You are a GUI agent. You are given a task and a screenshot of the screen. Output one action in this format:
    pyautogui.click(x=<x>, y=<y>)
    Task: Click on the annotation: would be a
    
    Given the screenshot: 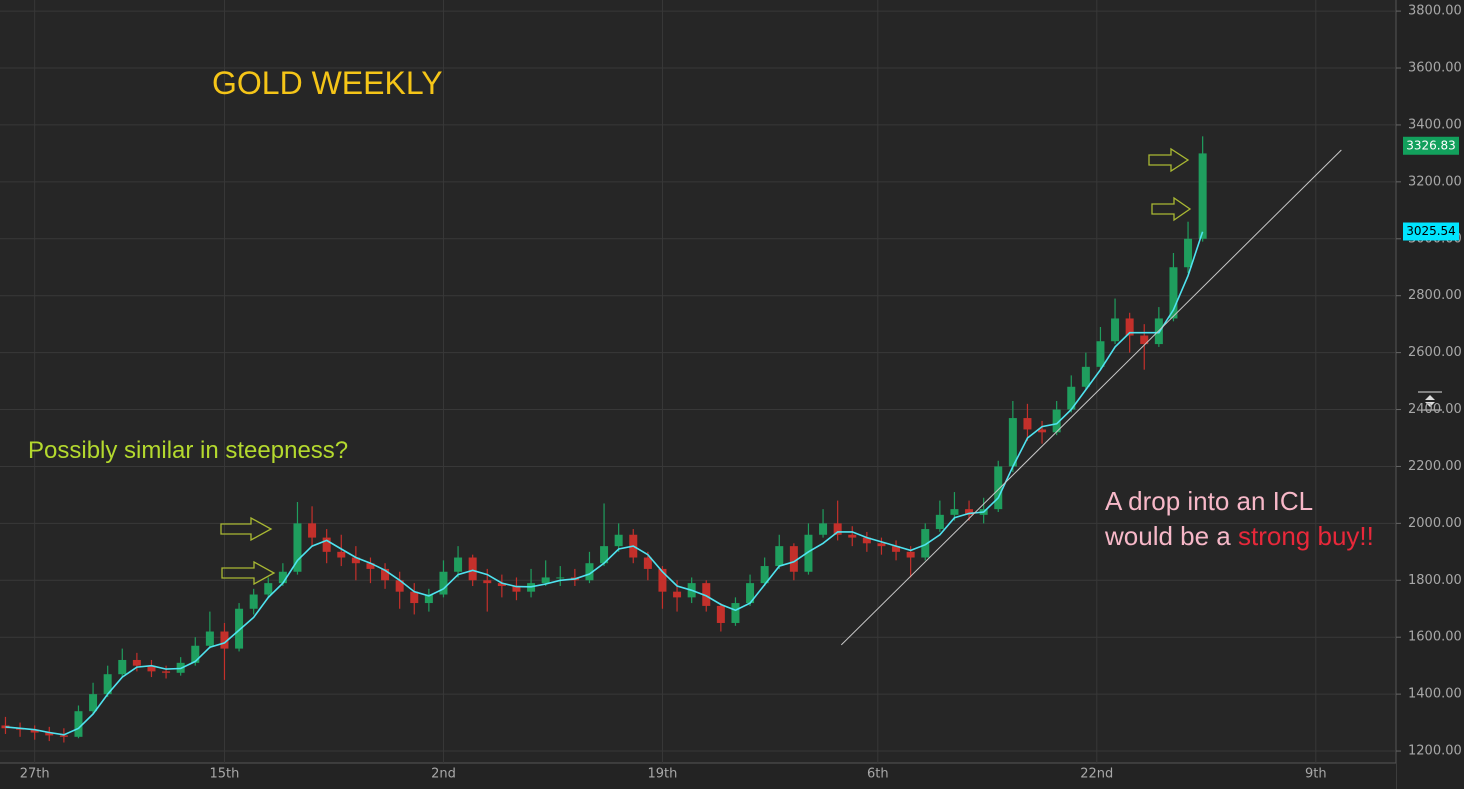 What is the action you would take?
    pyautogui.click(x=1167, y=536)
    